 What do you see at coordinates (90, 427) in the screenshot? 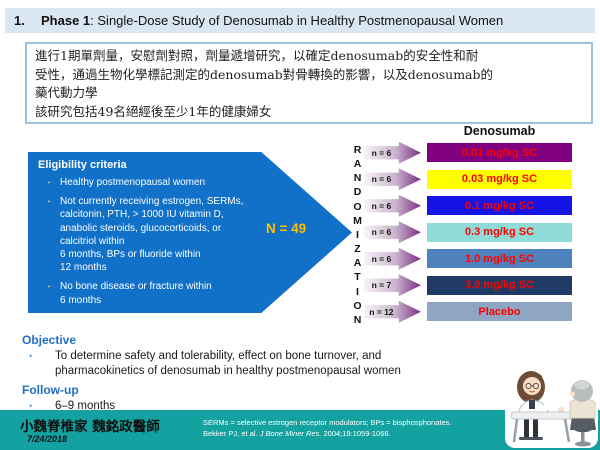
I see `clinic-name: 小魏脊椎家 魏銘政醫師` at bounding box center [90, 427].